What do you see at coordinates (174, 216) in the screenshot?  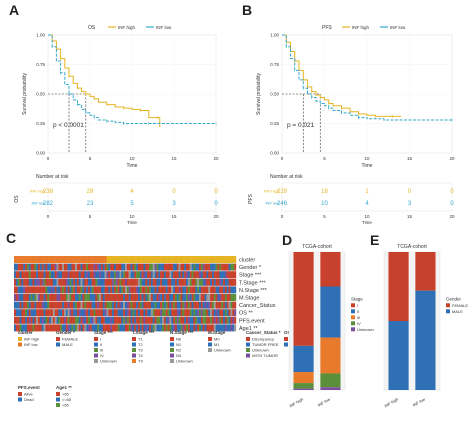 I see `a-risk-xtick: 15` at bounding box center [174, 216].